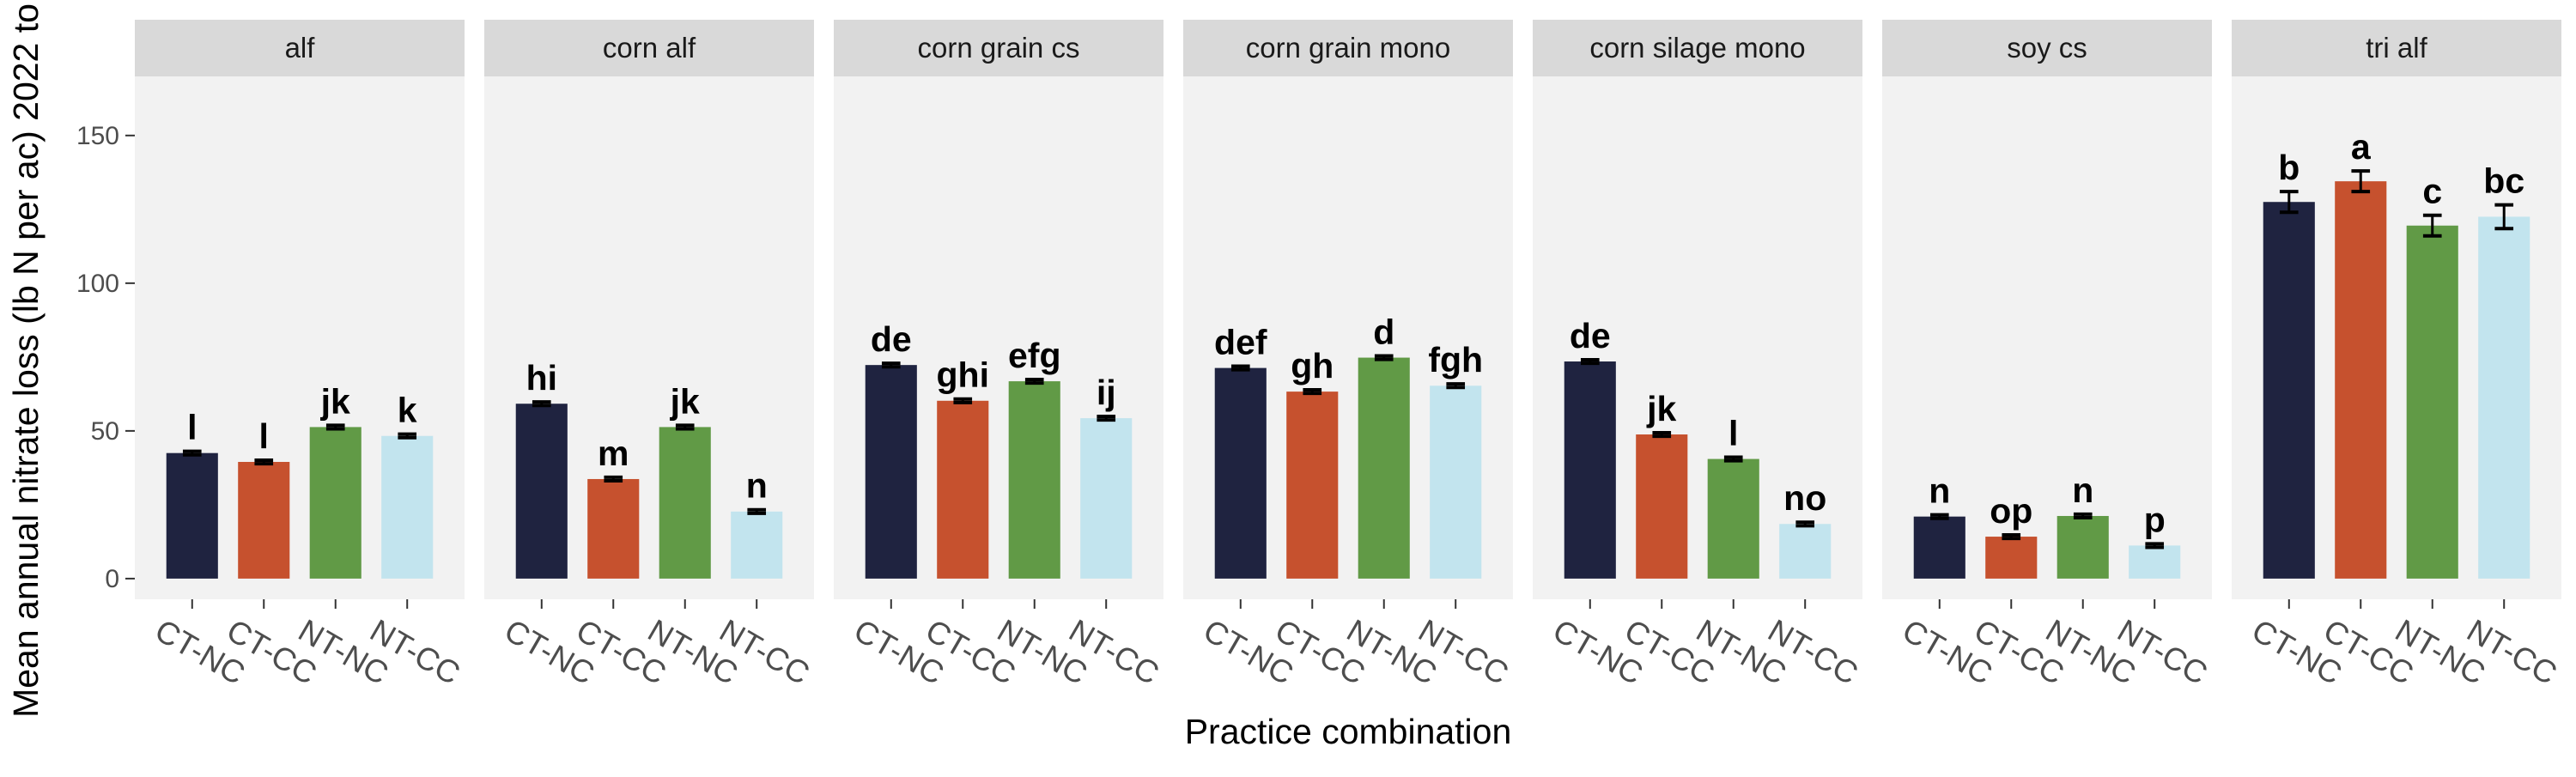 The height and width of the screenshot is (777, 2576). What do you see at coordinates (1034, 355) in the screenshot?
I see `significance-label: efg` at bounding box center [1034, 355].